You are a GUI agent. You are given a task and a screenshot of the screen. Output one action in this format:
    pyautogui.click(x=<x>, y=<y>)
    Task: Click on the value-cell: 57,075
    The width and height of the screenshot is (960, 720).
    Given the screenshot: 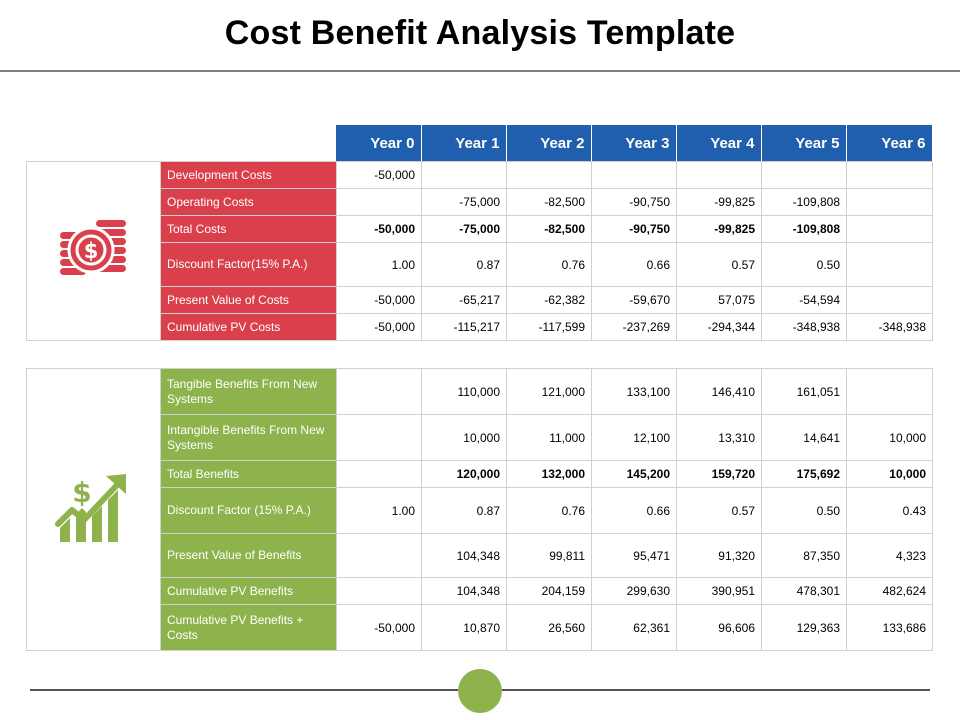 What is the action you would take?
    pyautogui.click(x=719, y=300)
    